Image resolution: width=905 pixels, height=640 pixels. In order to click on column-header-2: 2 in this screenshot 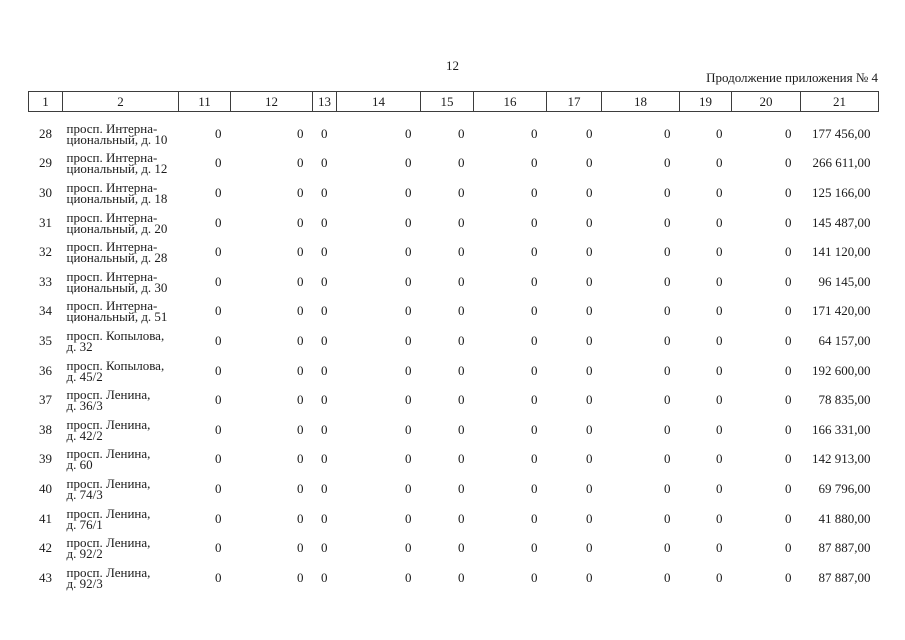, I will do `click(120, 101)`.